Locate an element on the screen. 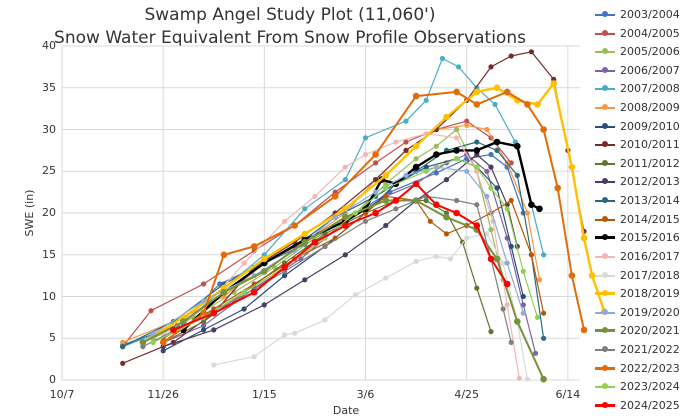 Image resolution: width=685 pixels, height=420 pixels. legend-item: 2006/2007 is located at coordinates (638, 71).